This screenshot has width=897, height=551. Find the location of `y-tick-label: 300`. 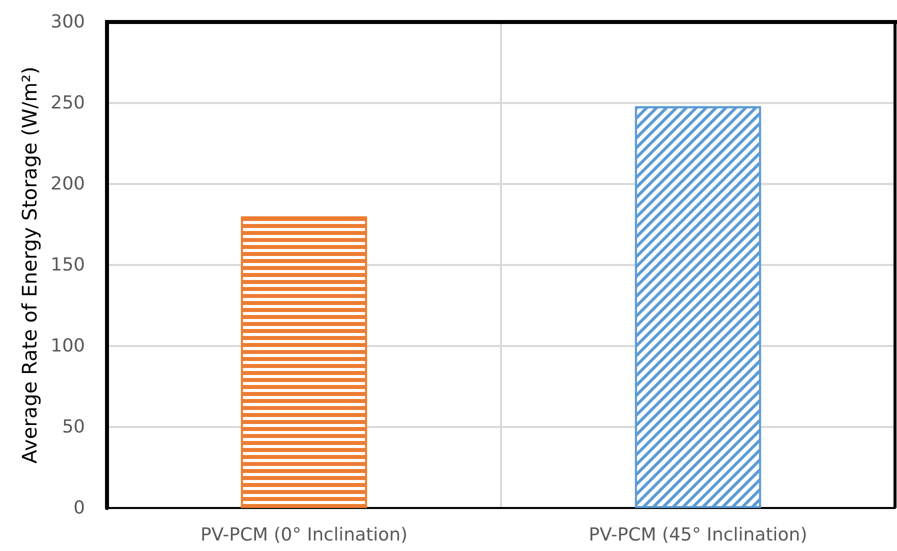

y-tick-label: 300 is located at coordinates (67, 22).